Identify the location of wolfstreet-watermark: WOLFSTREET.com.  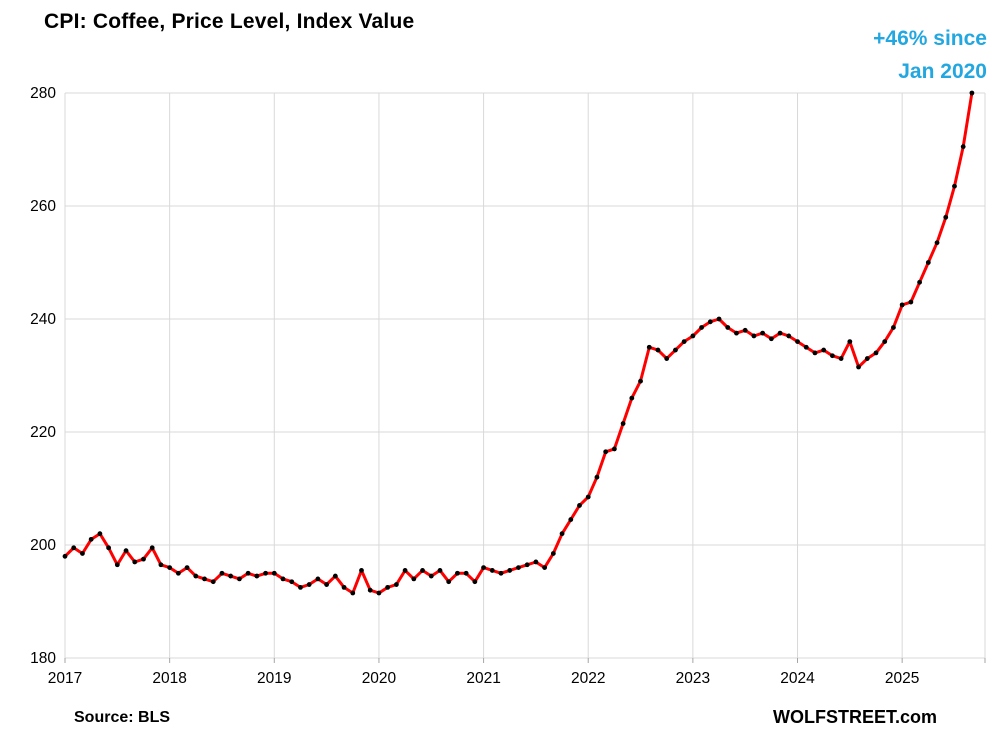
(854, 717).